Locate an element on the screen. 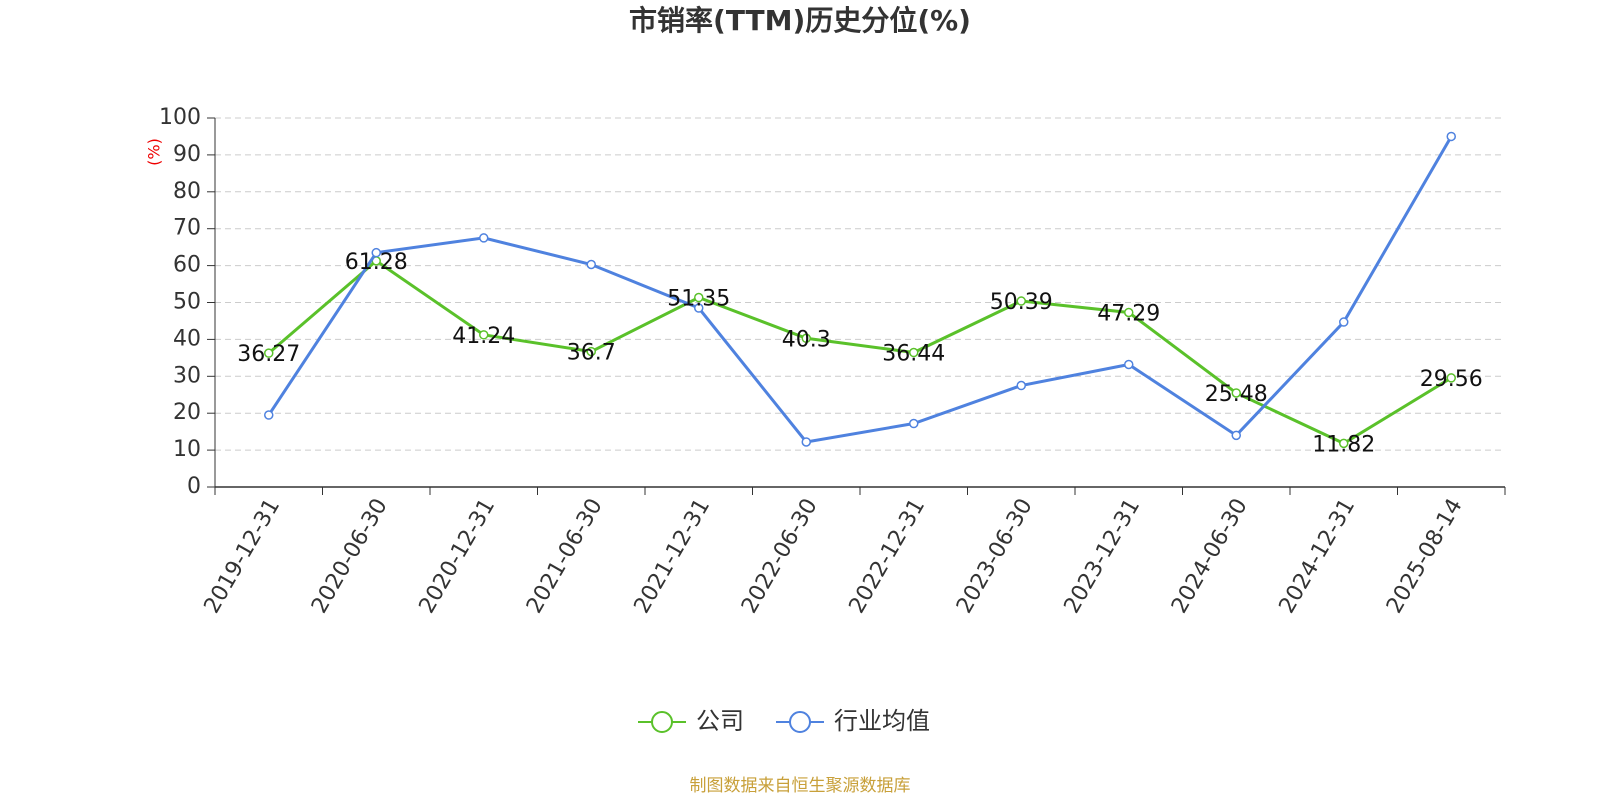 This screenshot has width=1600, height=800. y-tick-label: 40 is located at coordinates (187, 338).